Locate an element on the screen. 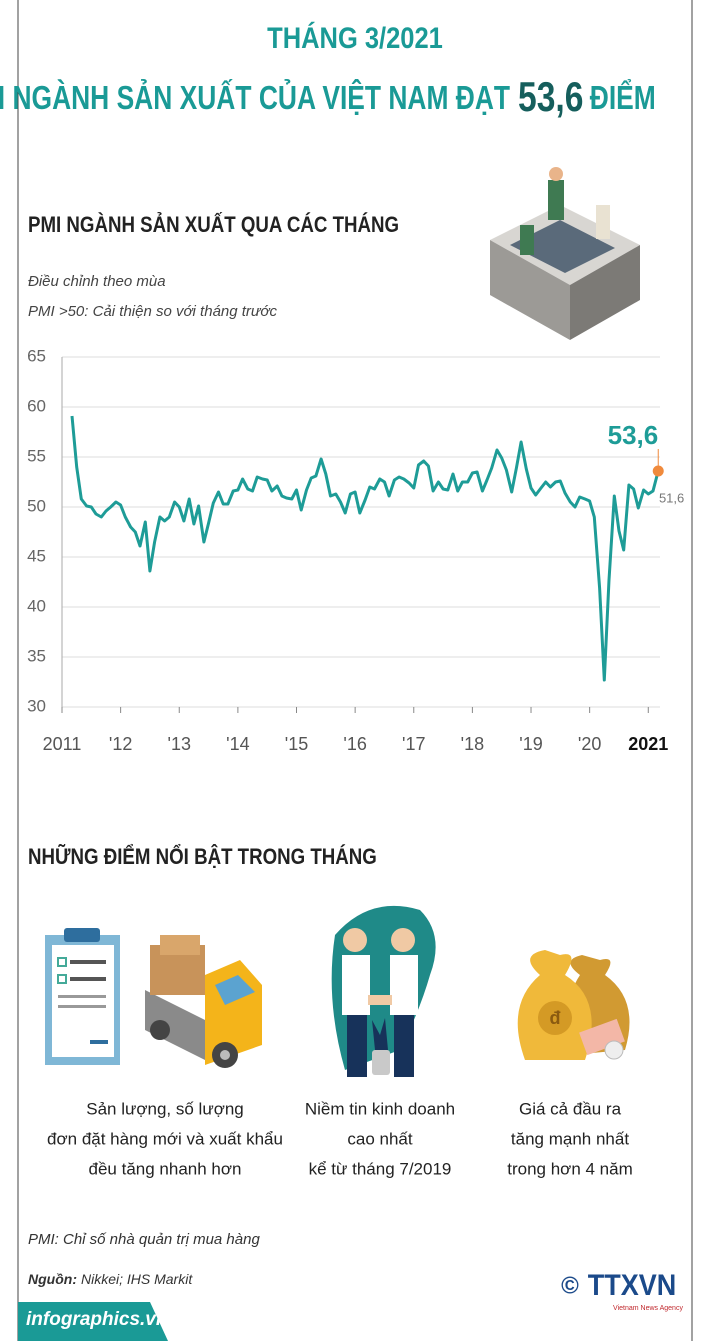  money-icon: đ is located at coordinates (573, 1005).